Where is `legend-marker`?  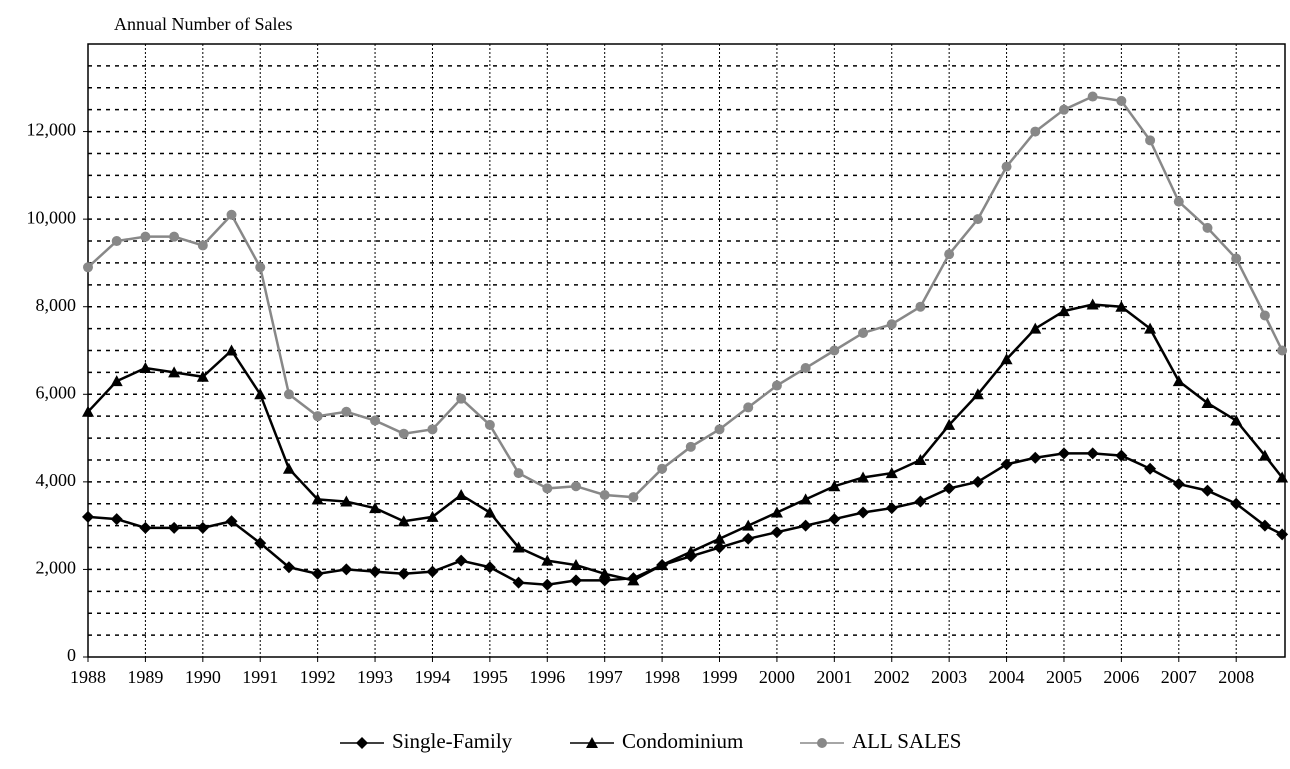 legend-marker is located at coordinates (592, 742).